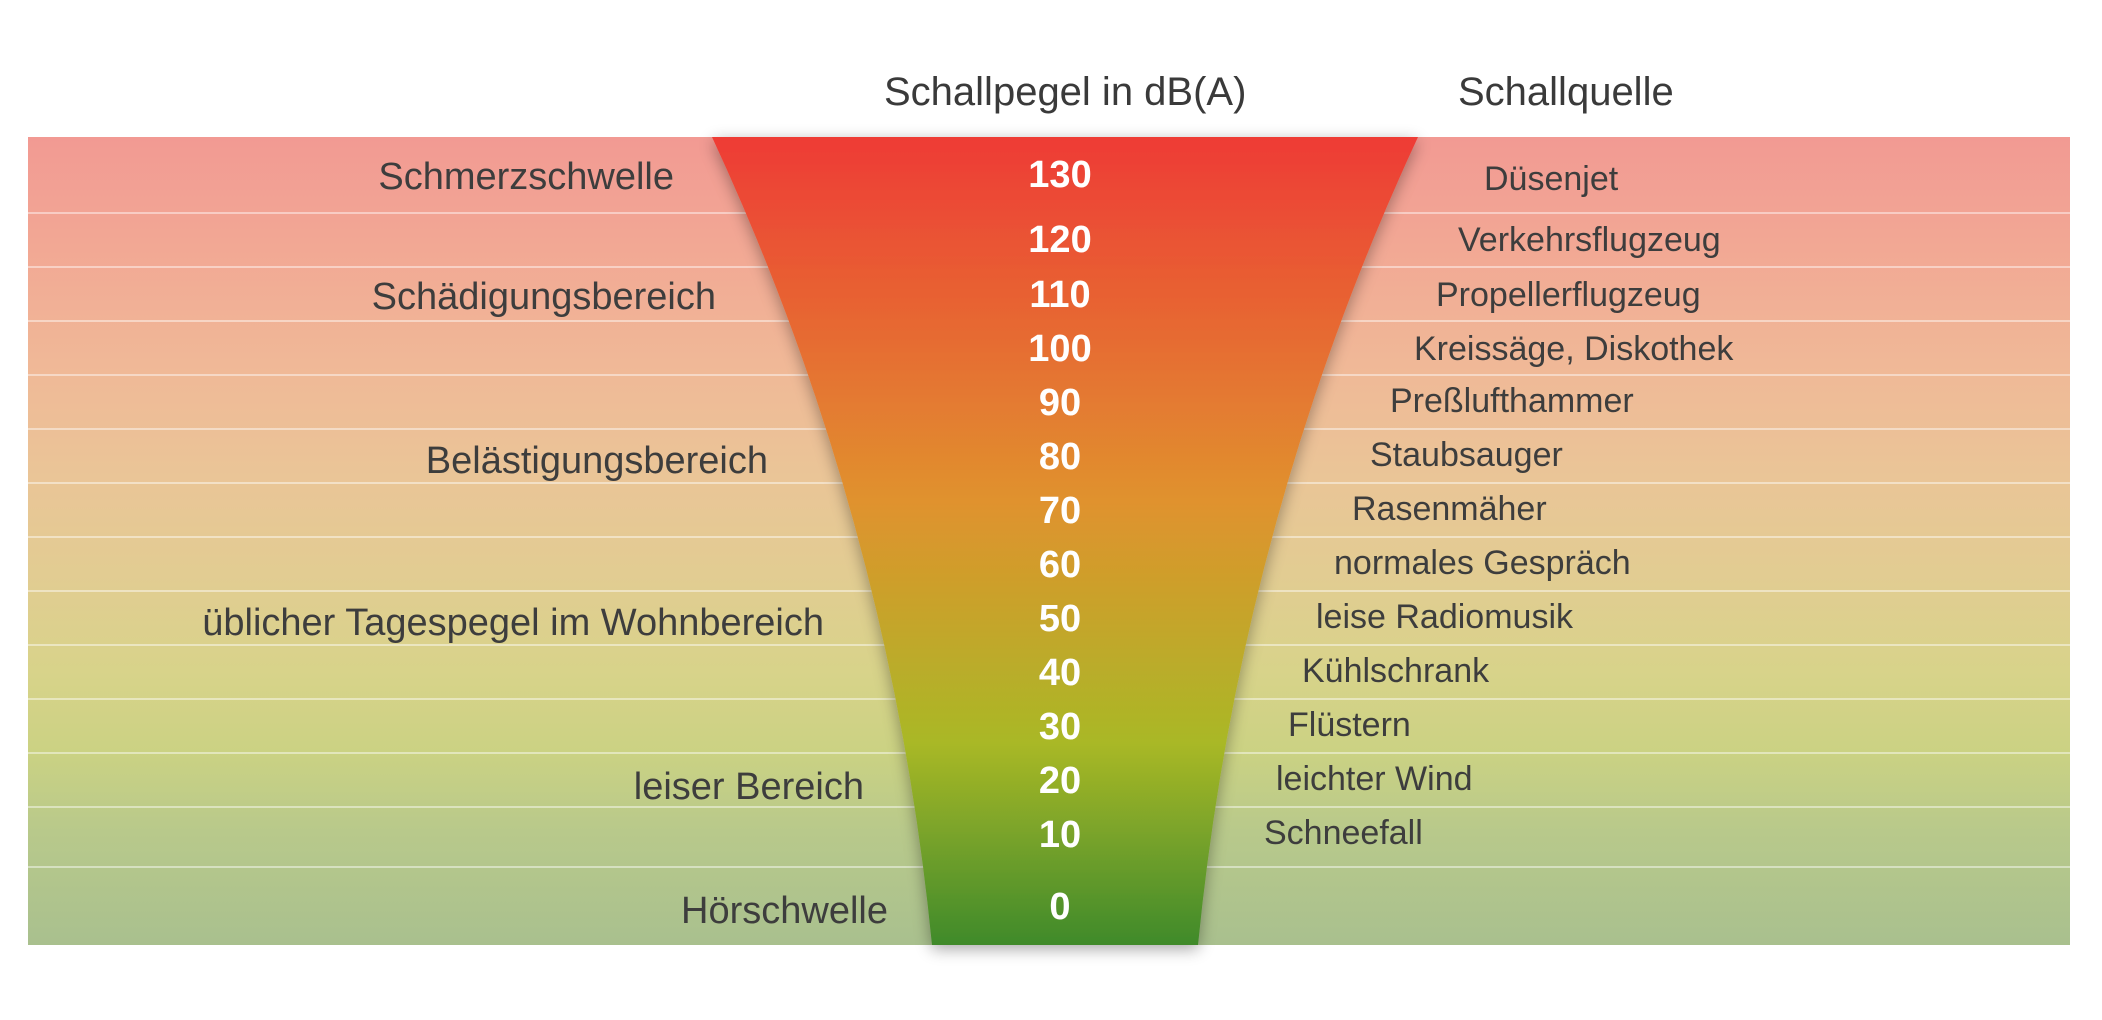 The width and height of the screenshot is (2102, 1020). I want to click on db-value-10: 10, so click(1060, 835).